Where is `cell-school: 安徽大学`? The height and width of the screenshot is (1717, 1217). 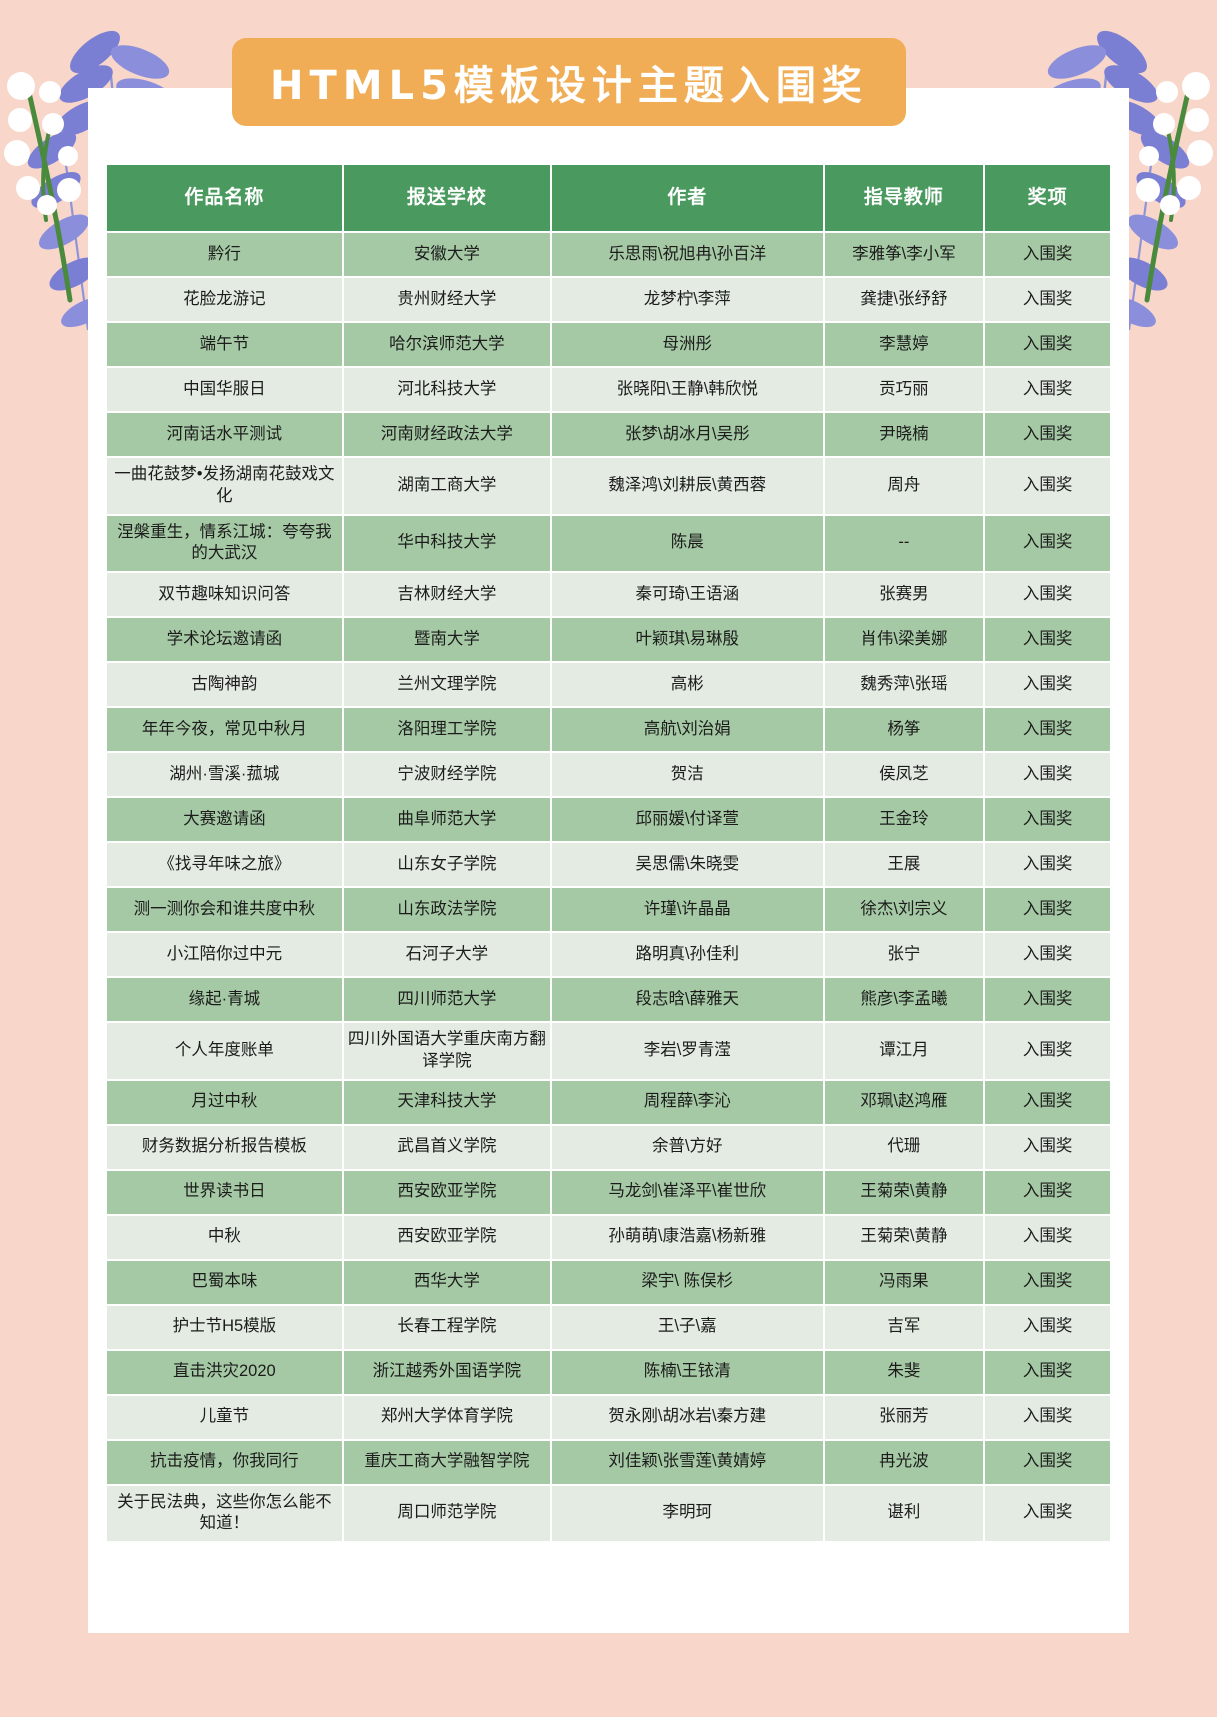
cell-school: 安徽大学 is located at coordinates (446, 255).